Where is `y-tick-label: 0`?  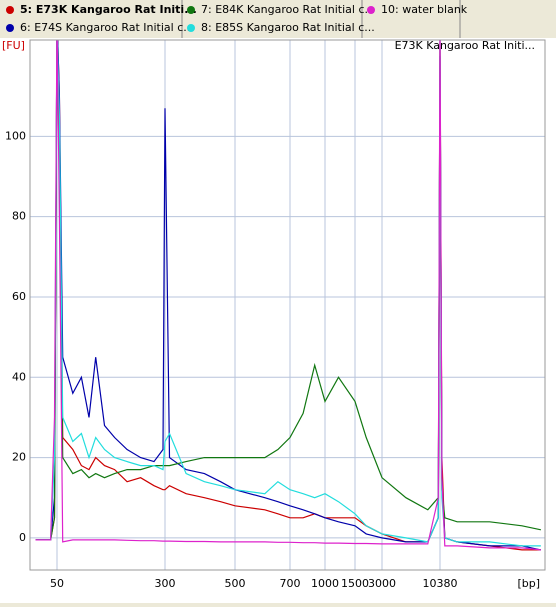
y-tick-label: 0 is located at coordinates (22, 537).